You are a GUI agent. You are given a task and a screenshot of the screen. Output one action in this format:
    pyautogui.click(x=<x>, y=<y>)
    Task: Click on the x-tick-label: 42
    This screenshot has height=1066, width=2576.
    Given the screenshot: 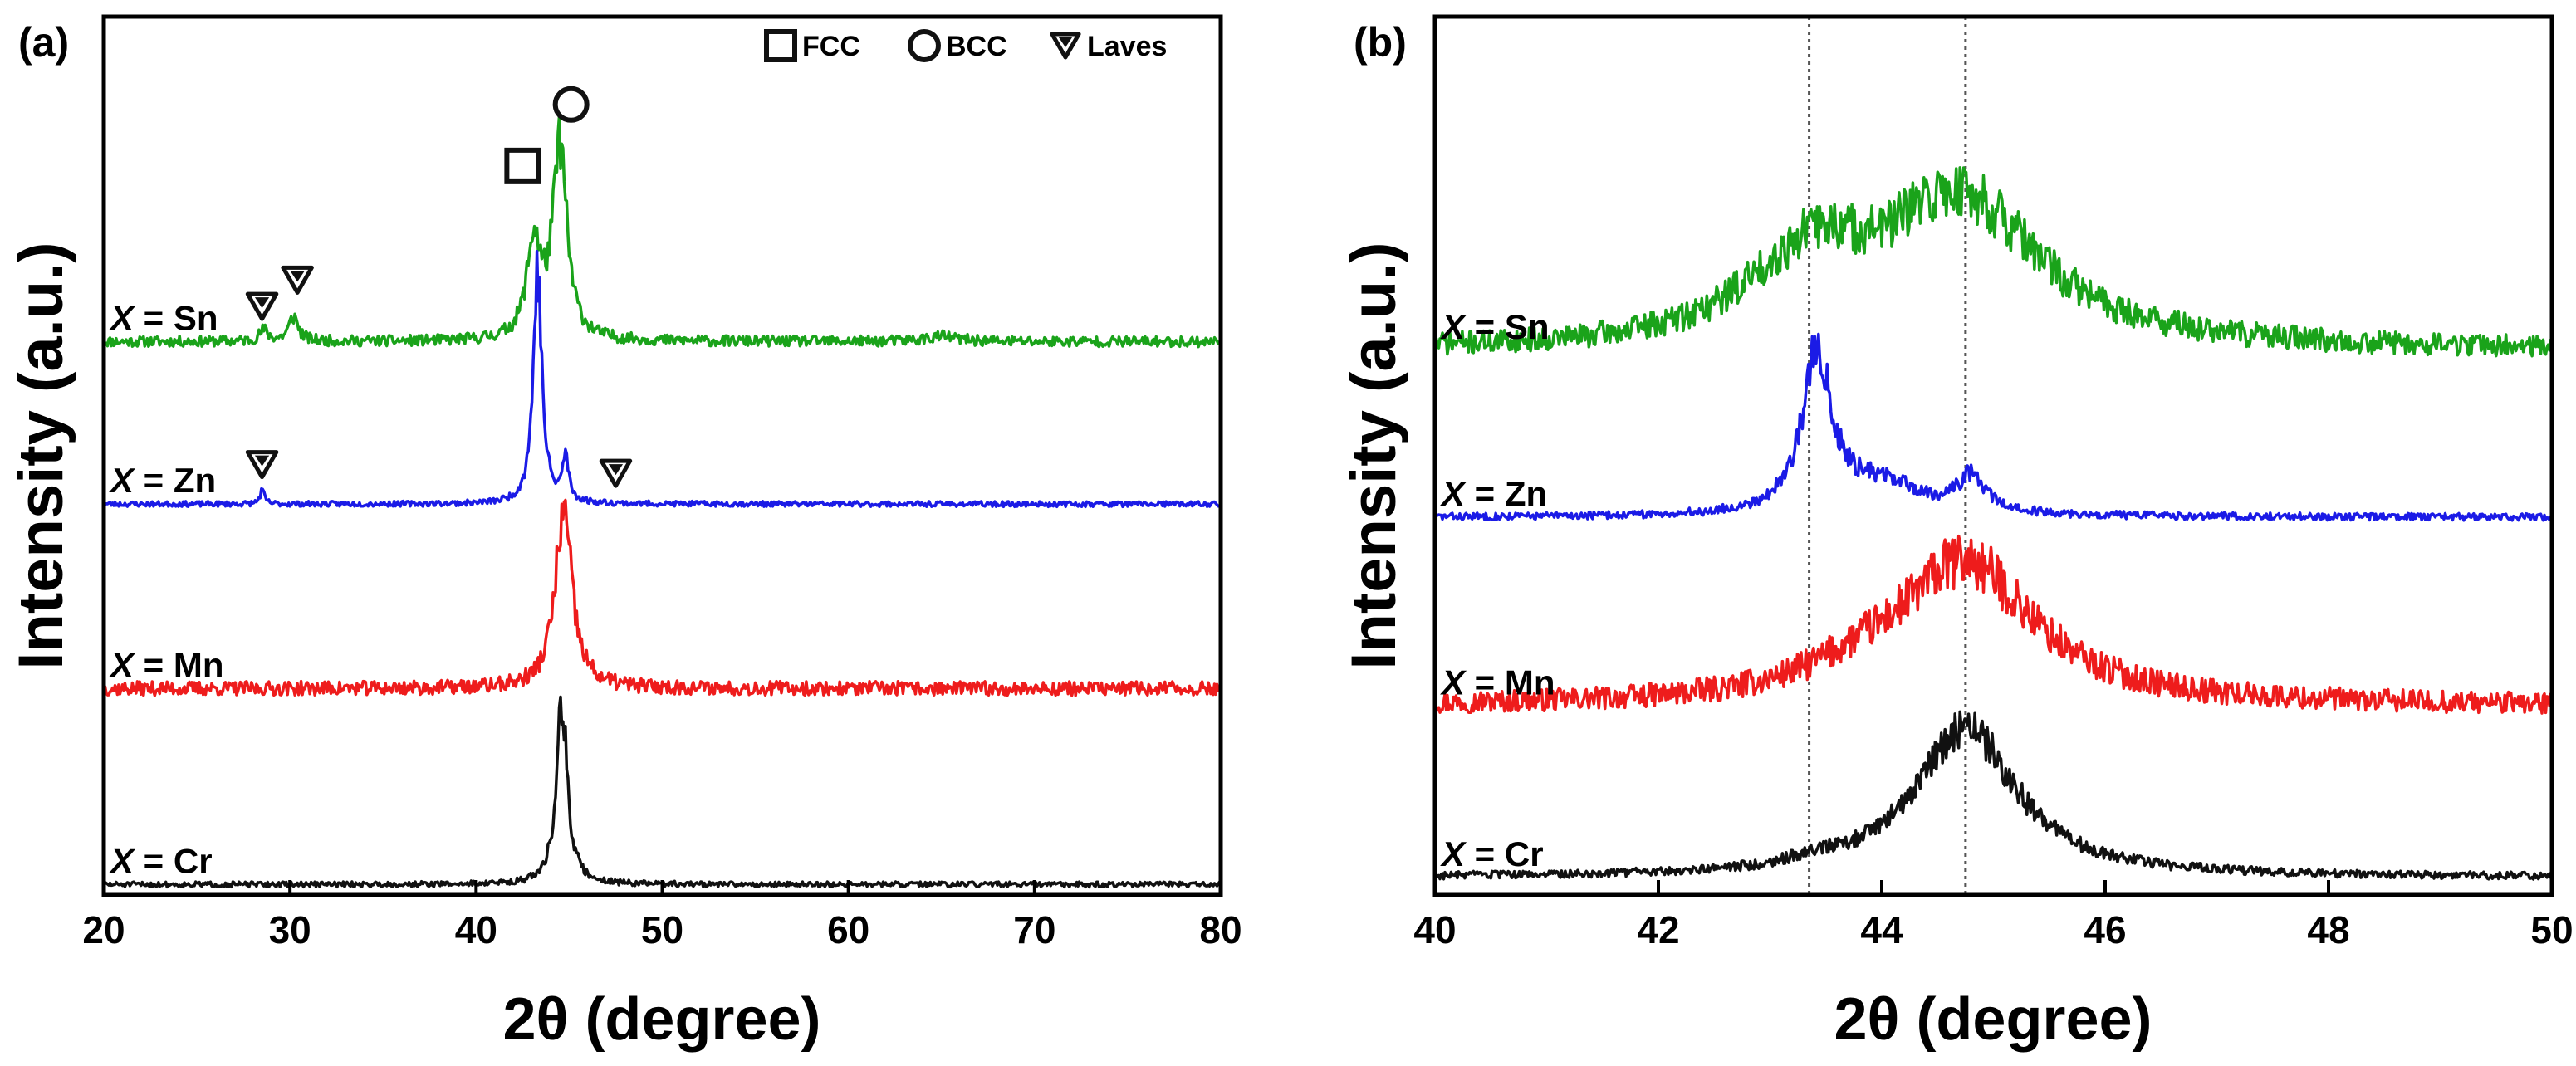 What is the action you would take?
    pyautogui.click(x=1658, y=929)
    